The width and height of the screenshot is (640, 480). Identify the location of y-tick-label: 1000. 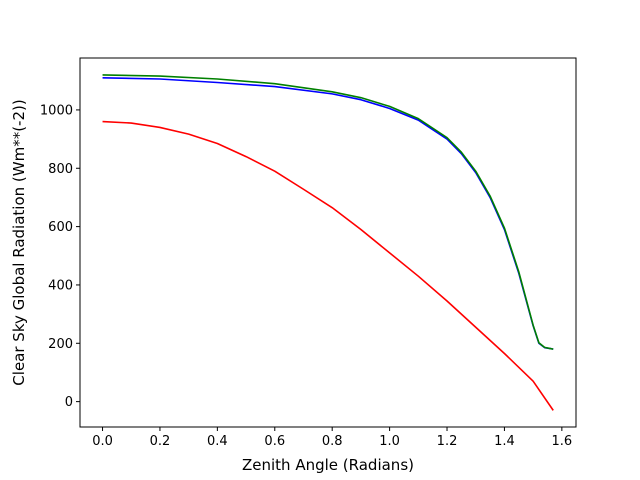
(56, 110).